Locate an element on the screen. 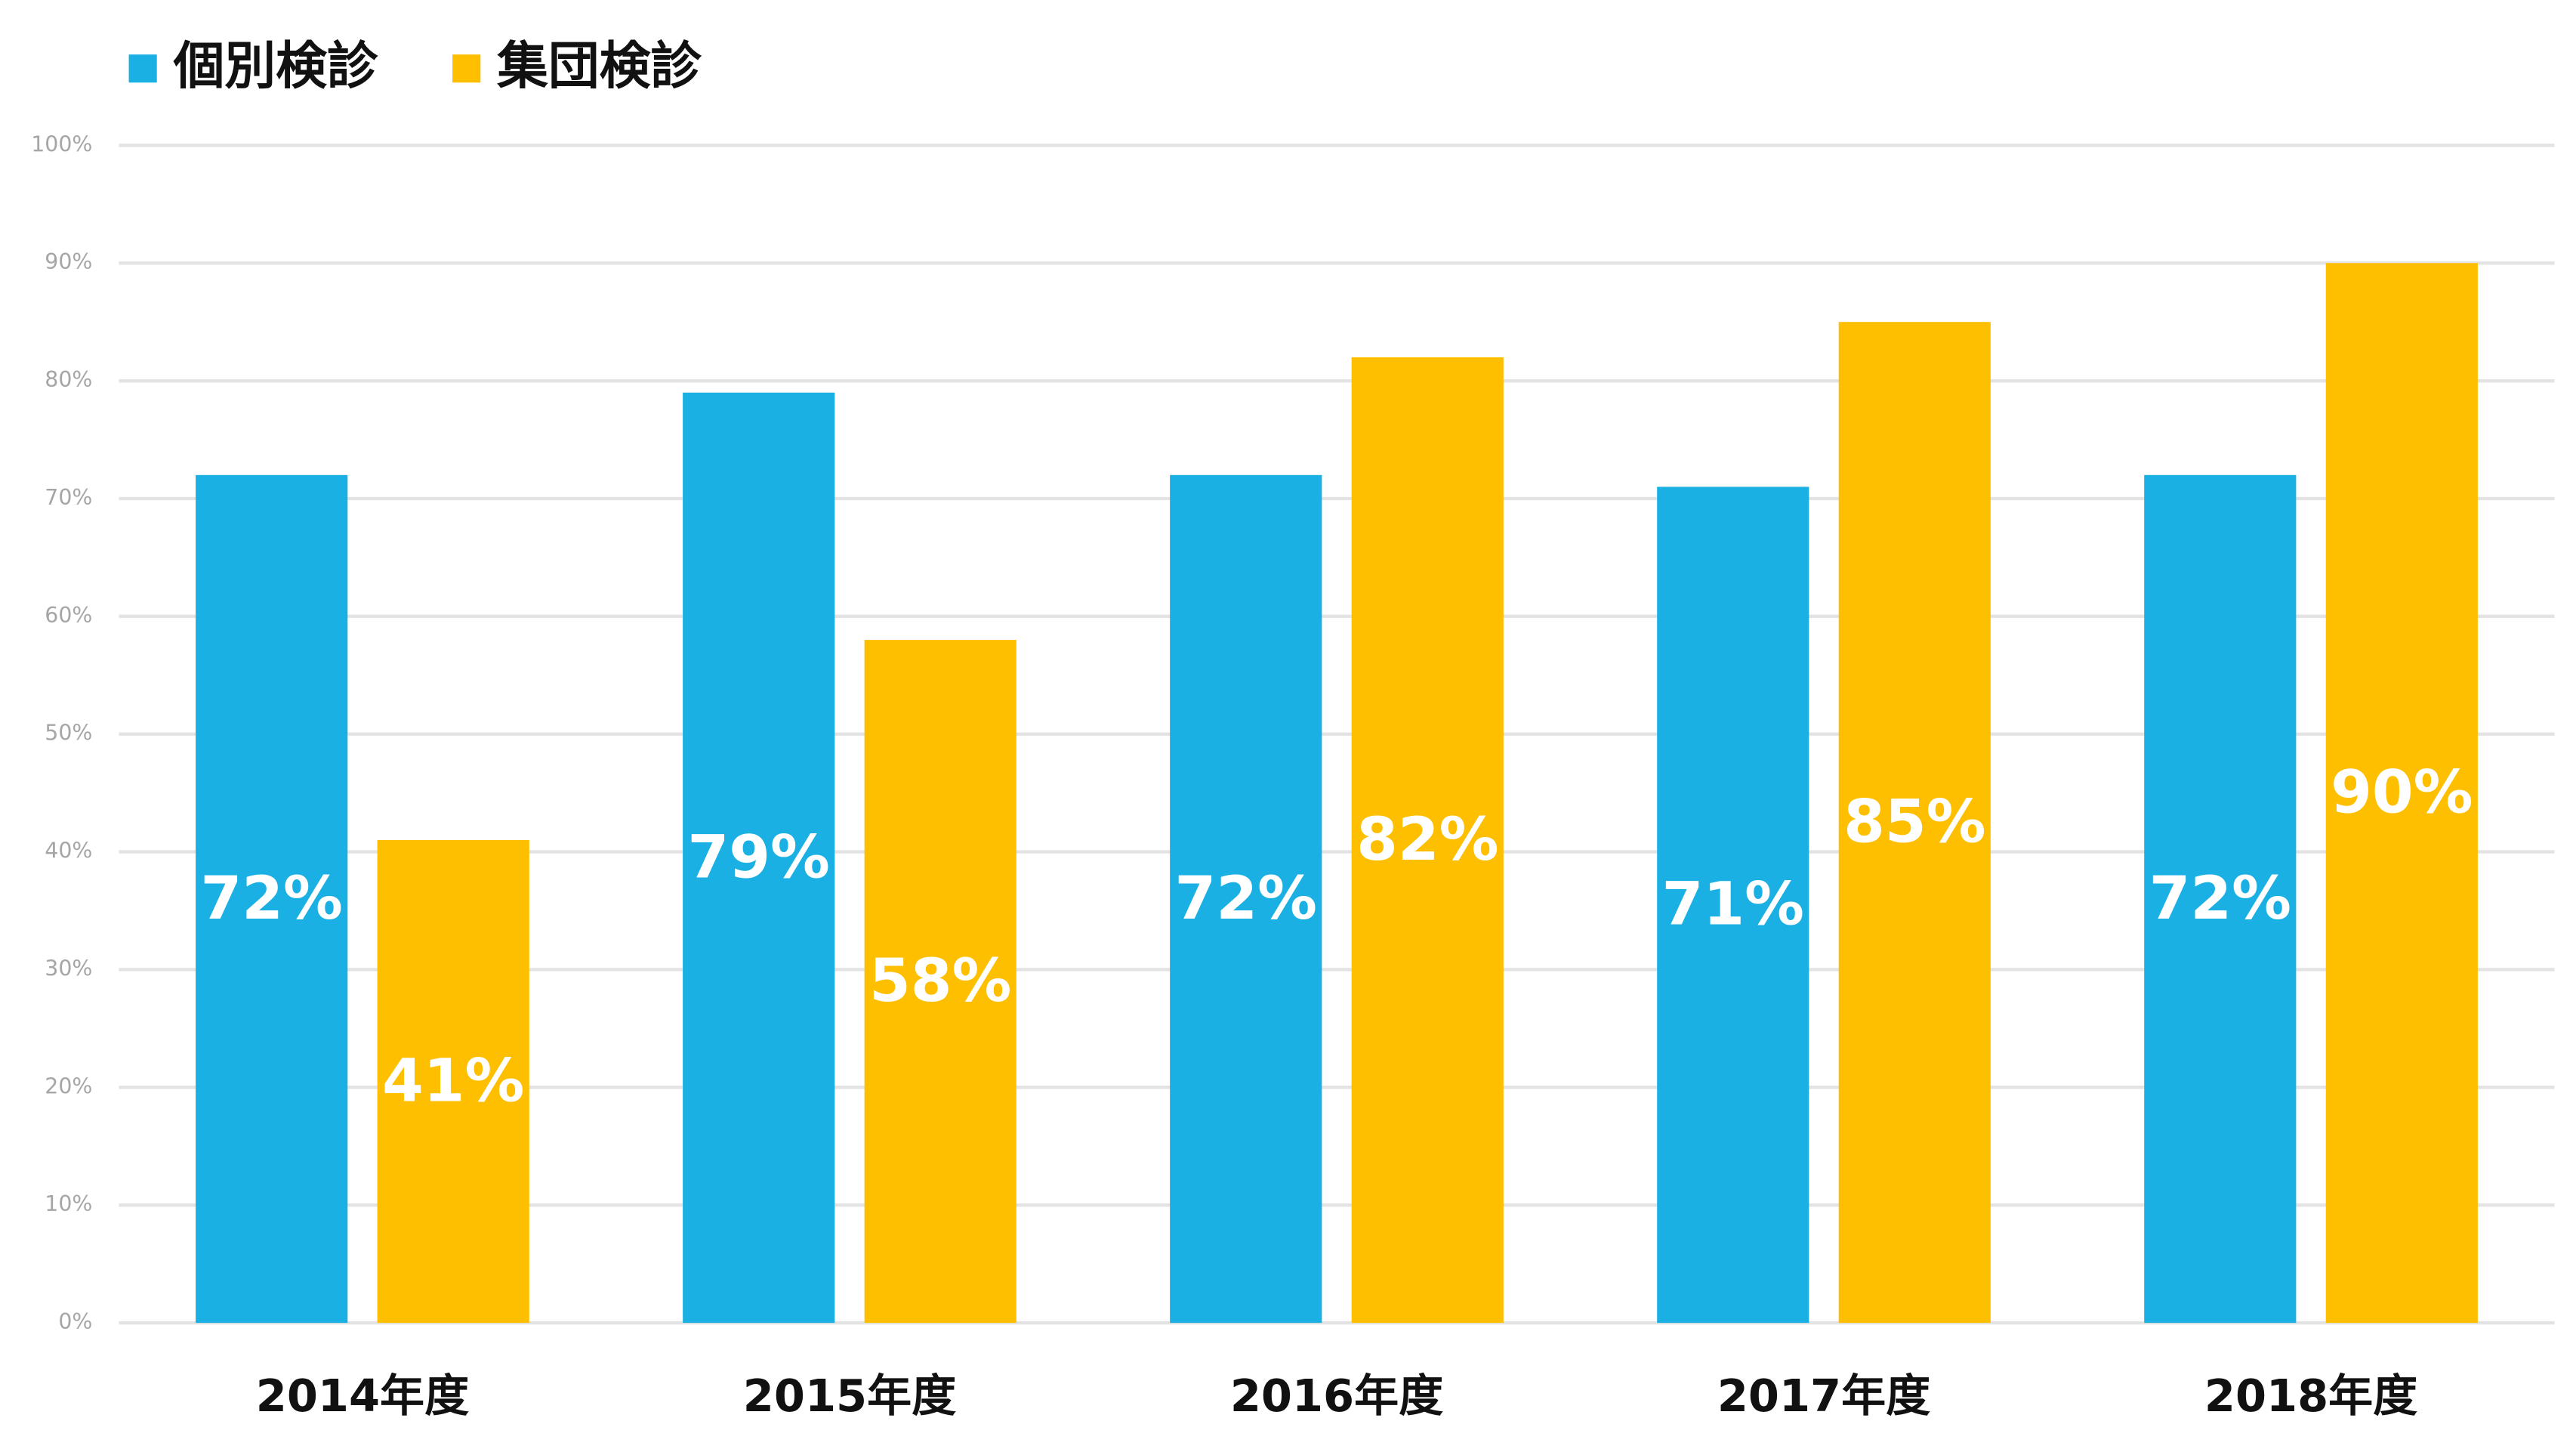  data-label: 41% is located at coordinates (453, 1080).